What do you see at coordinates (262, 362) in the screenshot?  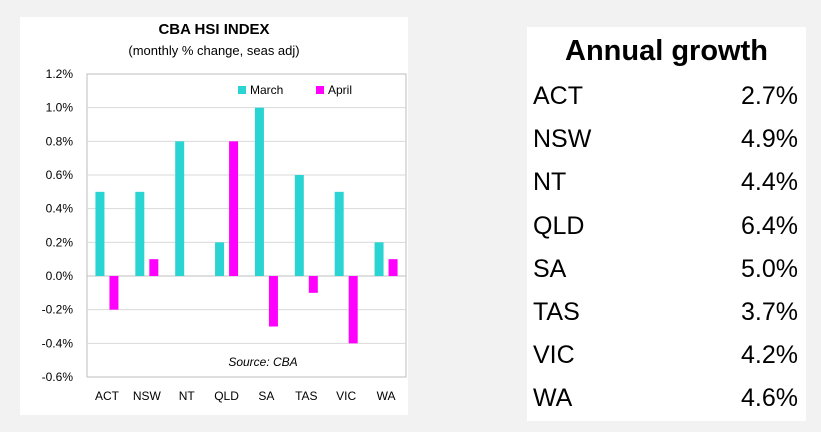 I see `source-annotation: Source: CBA` at bounding box center [262, 362].